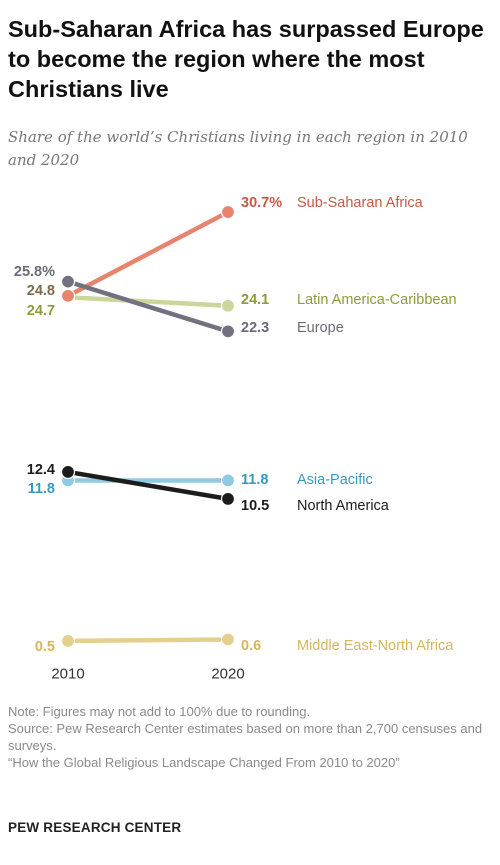  Describe the element at coordinates (148, 302) in the screenshot. I see `series-line-latin-america-caribbean` at that location.